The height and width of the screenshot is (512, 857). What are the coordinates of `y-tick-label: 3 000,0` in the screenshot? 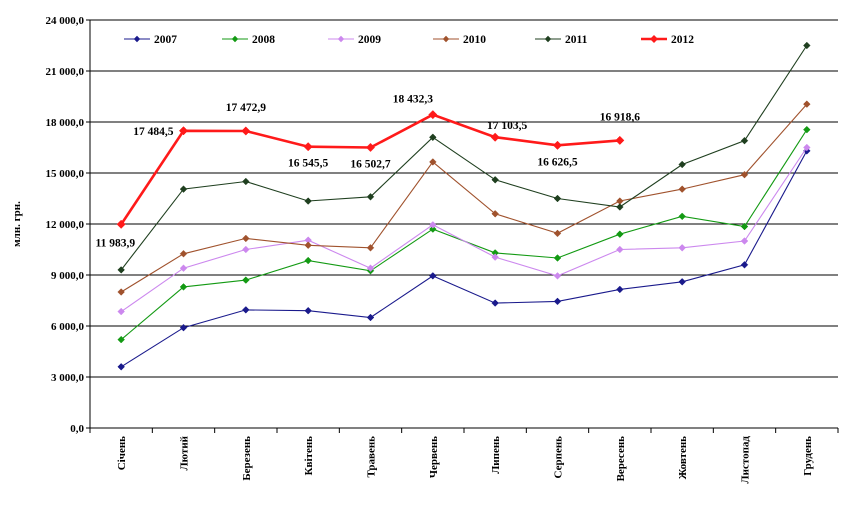 It's located at (68, 378).